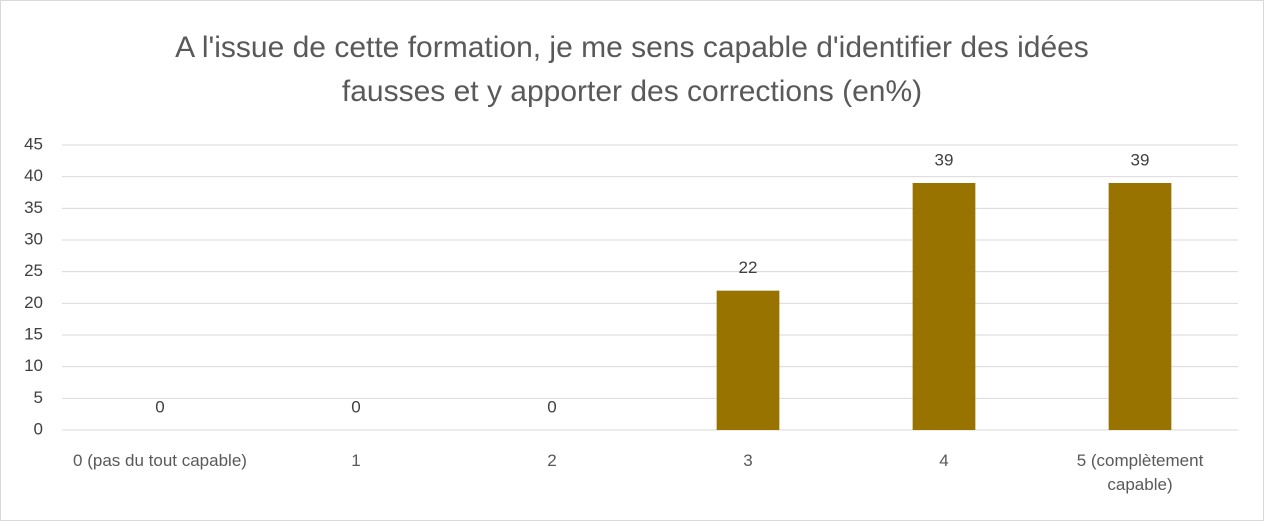  I want to click on y-tick-label: 40, so click(33, 175).